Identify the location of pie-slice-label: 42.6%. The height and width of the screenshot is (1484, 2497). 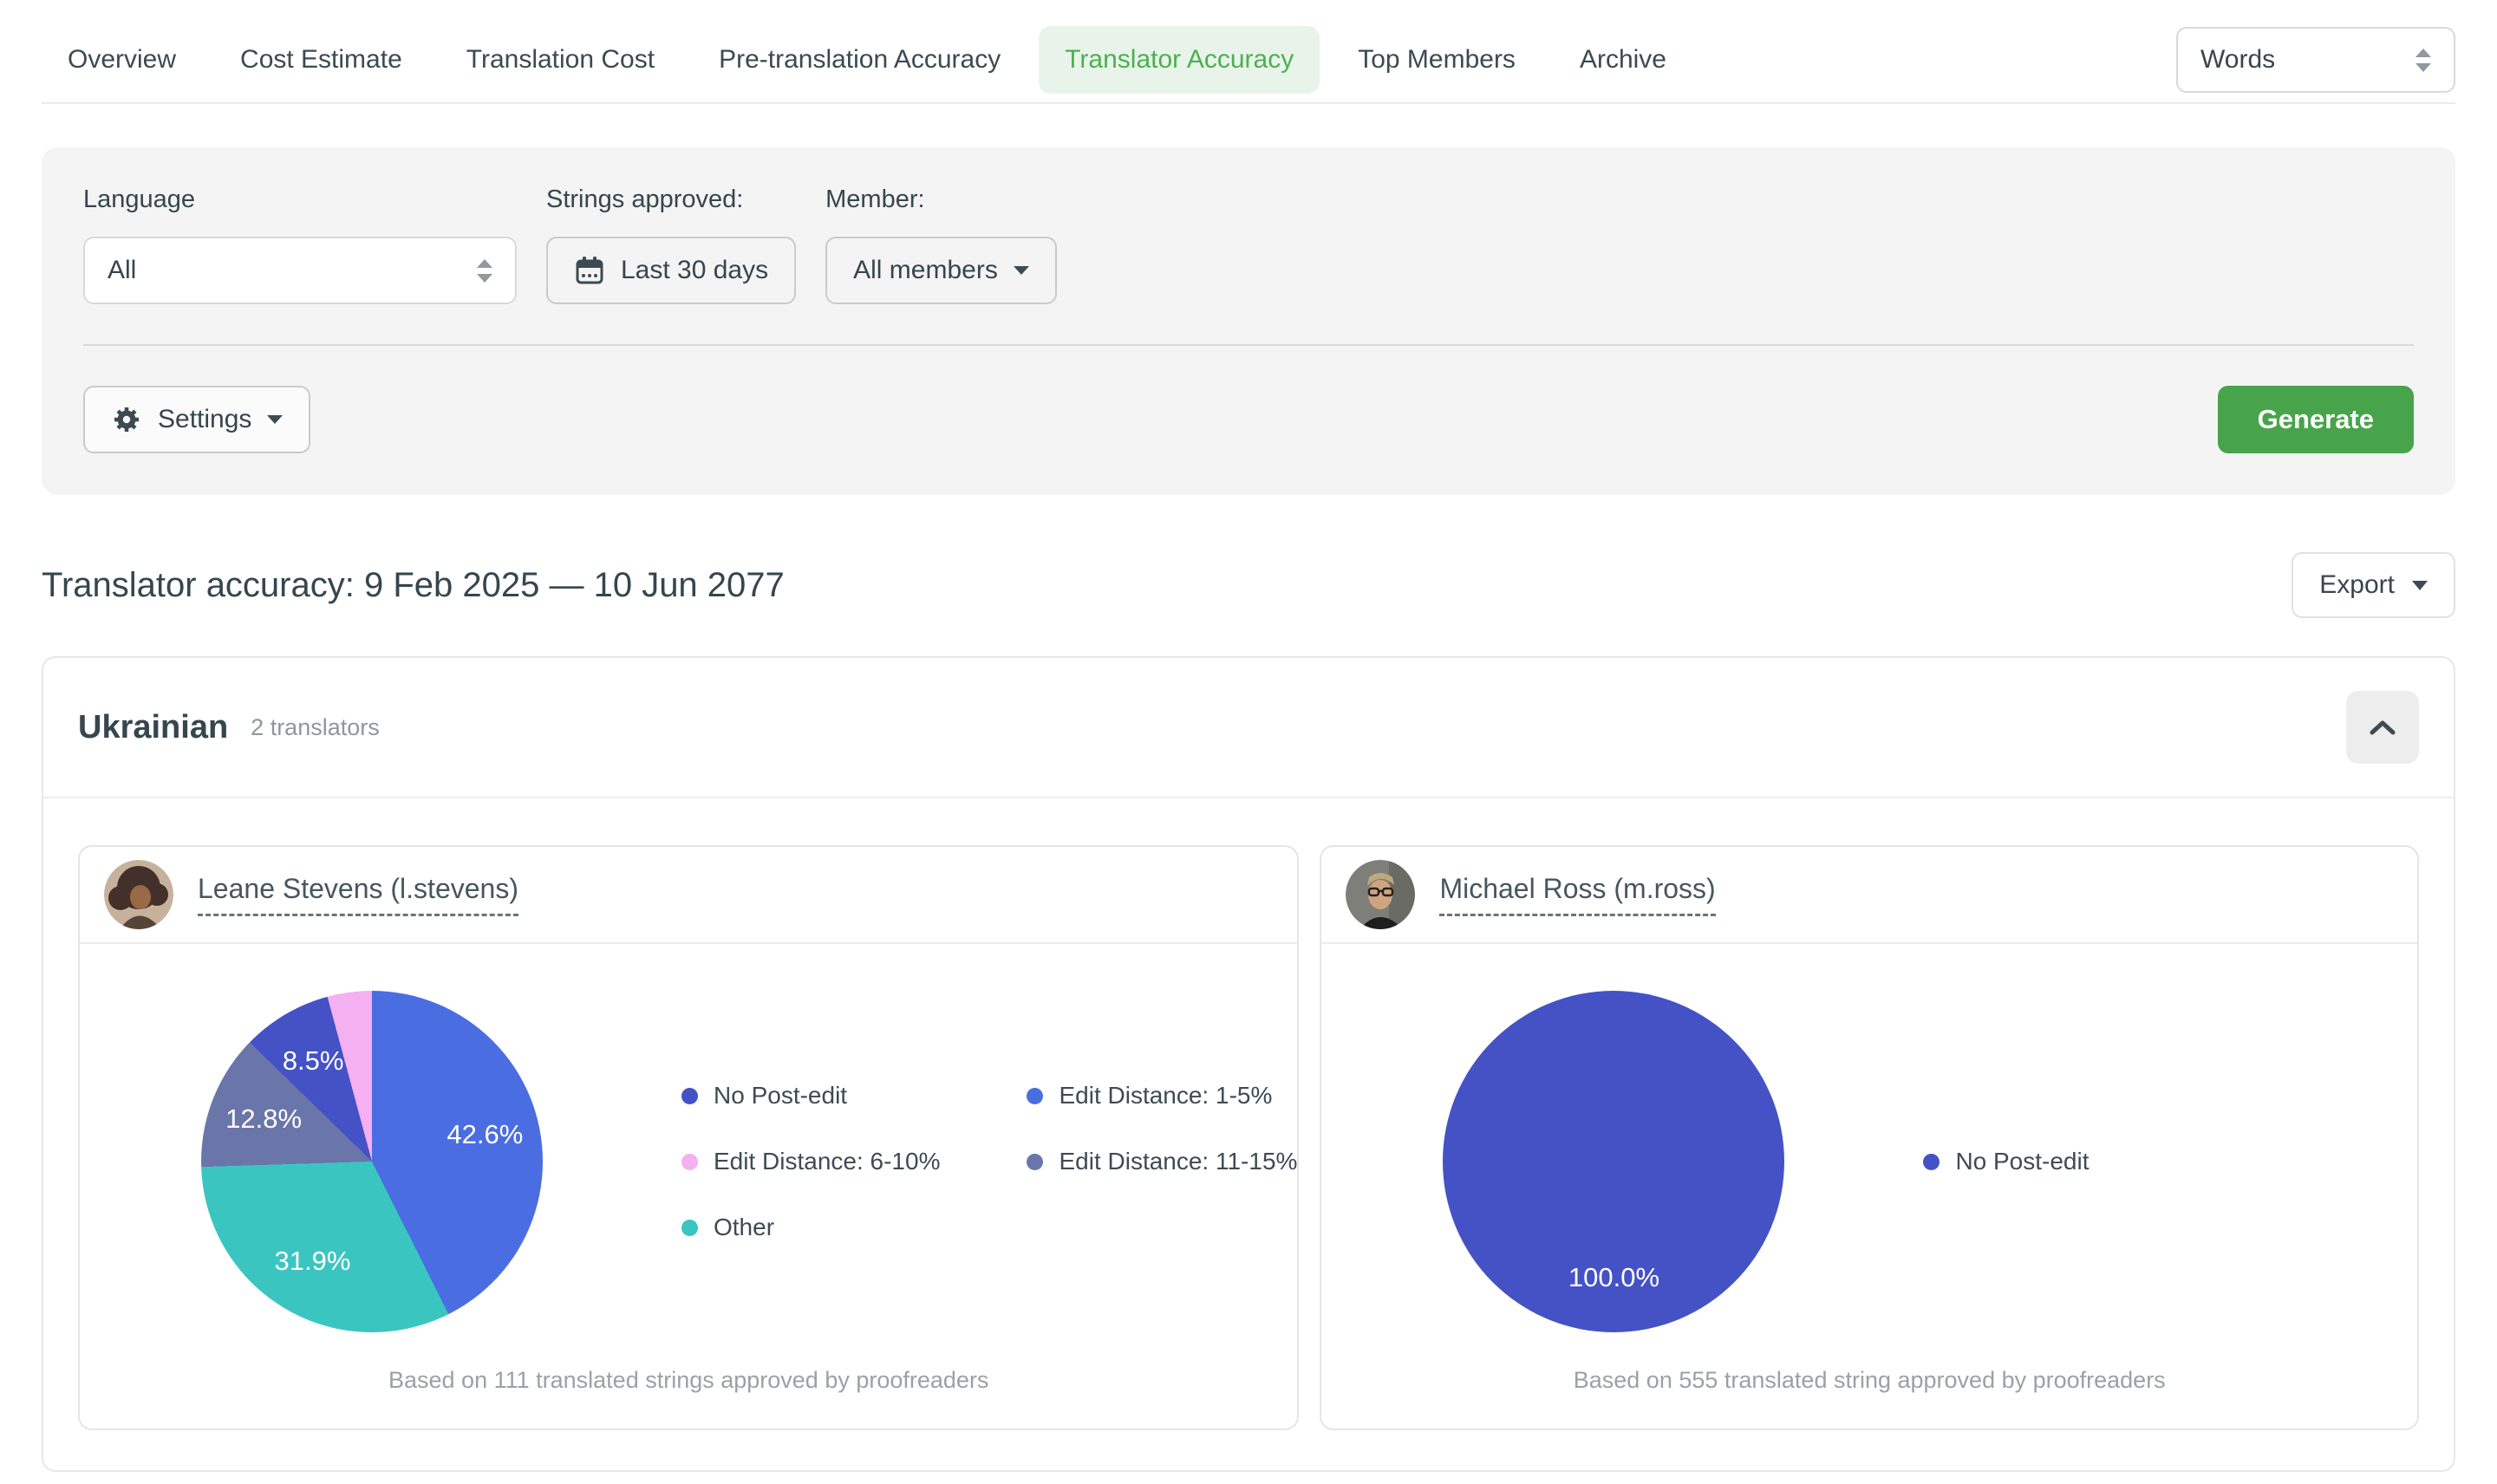
(485, 1134).